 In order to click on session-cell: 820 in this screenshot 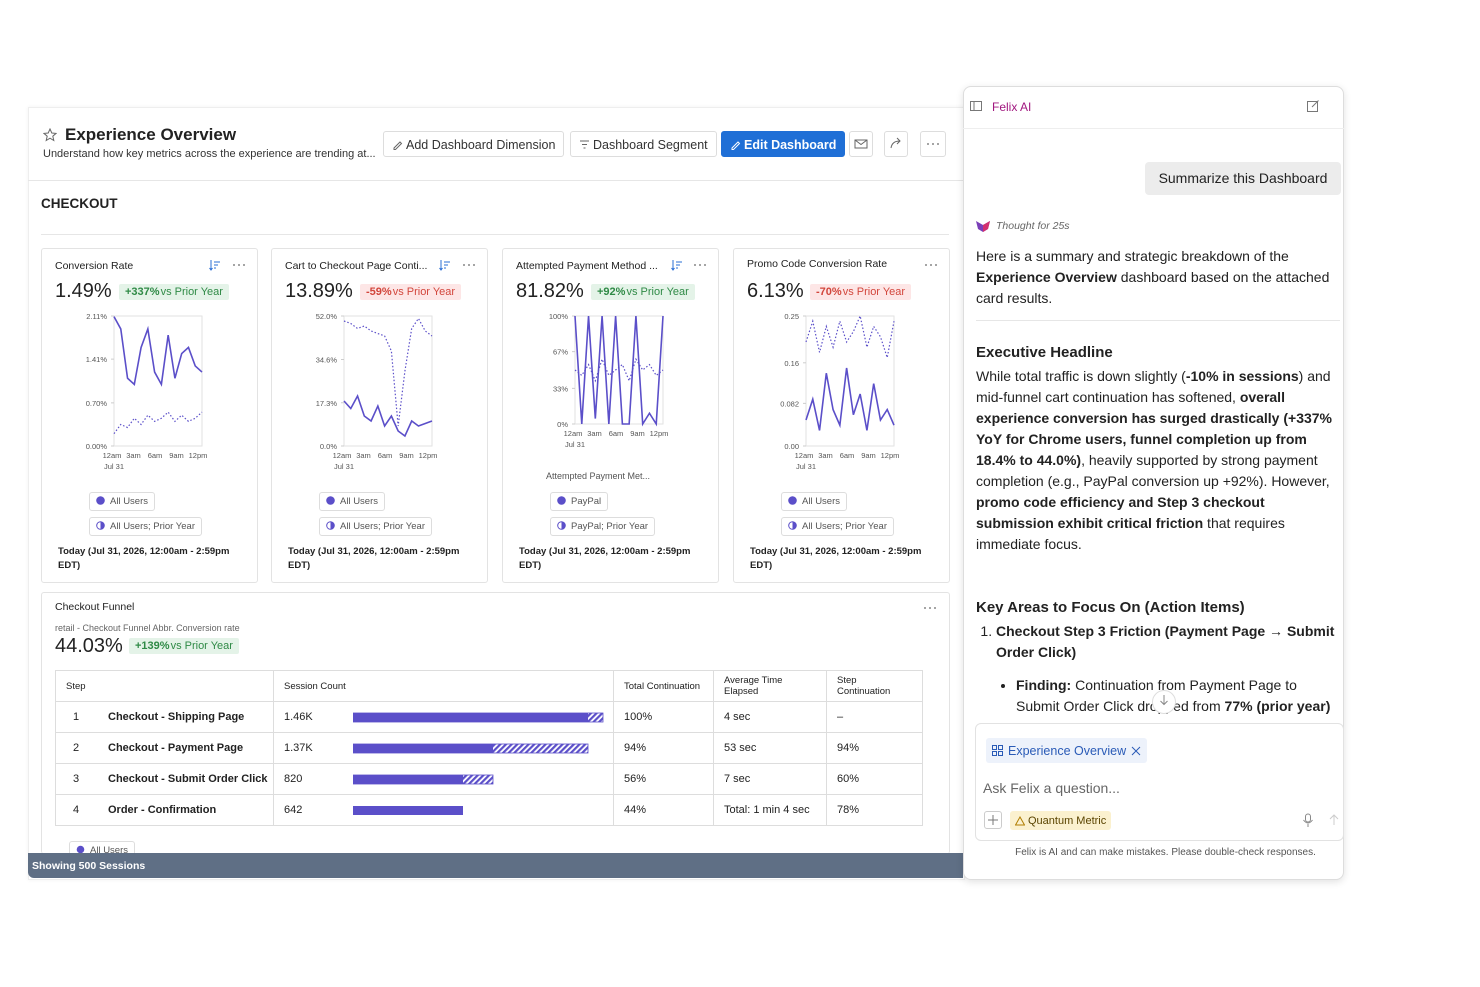, I will do `click(443, 779)`.